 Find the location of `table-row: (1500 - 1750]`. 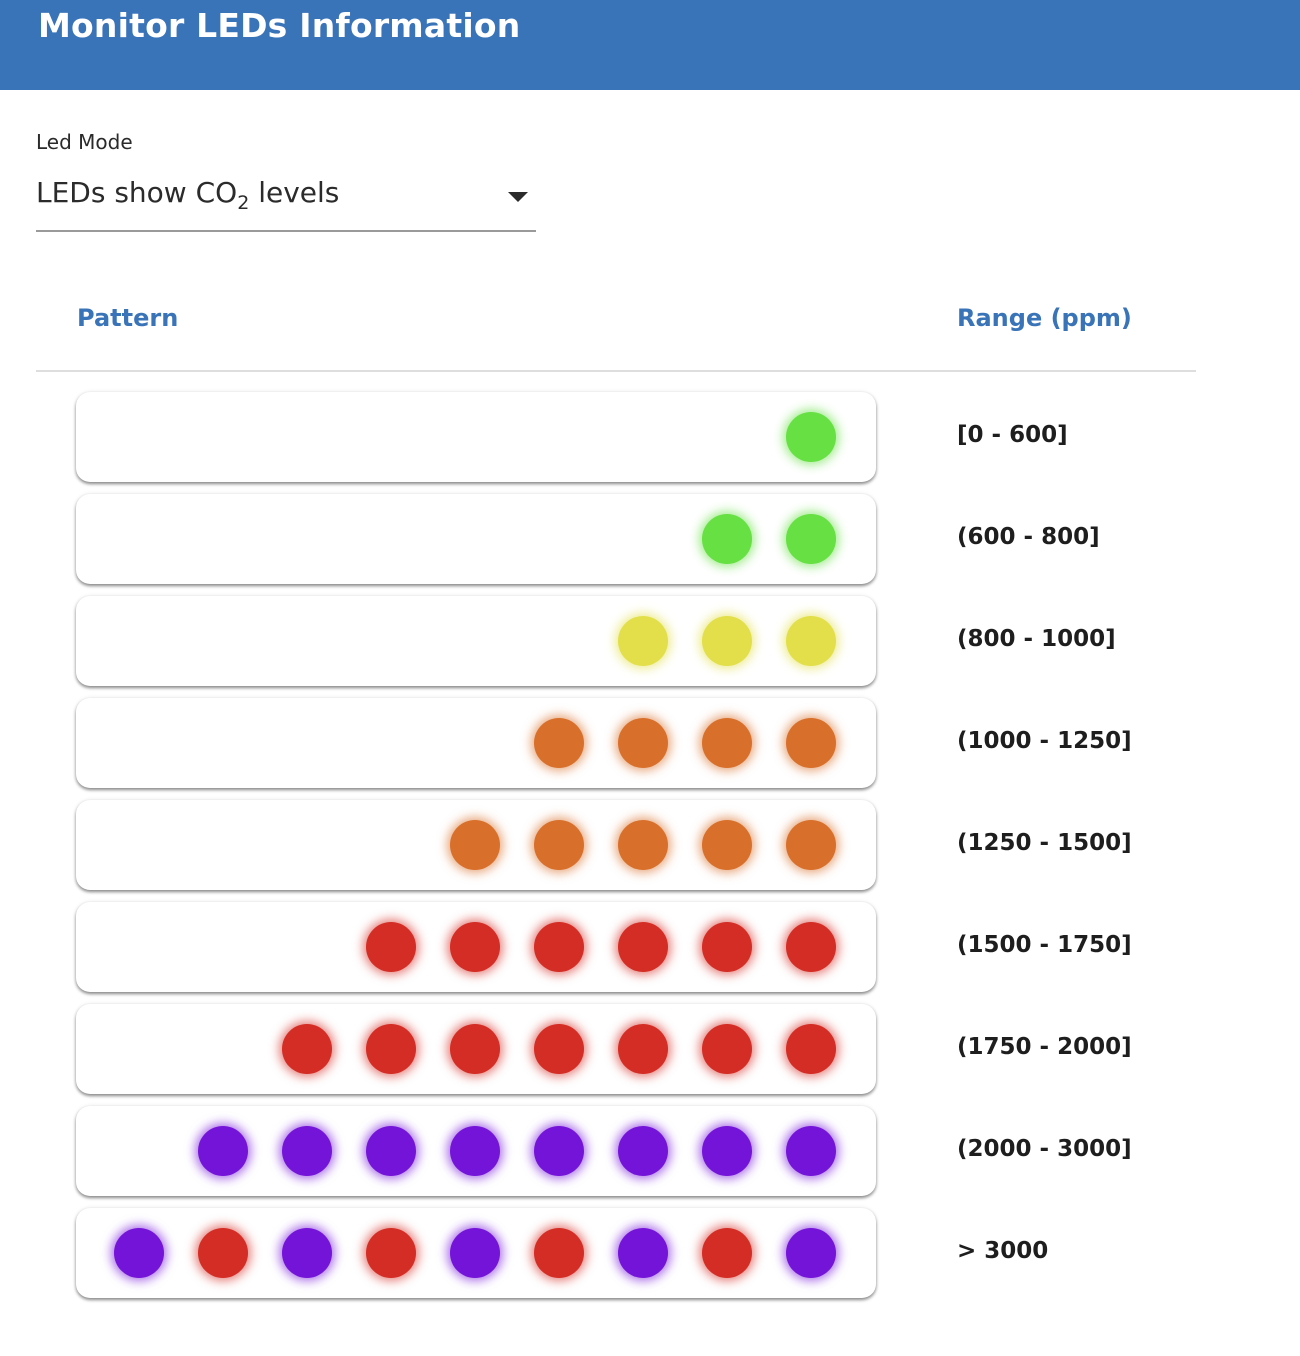

table-row: (1500 - 1750] is located at coordinates (650, 948).